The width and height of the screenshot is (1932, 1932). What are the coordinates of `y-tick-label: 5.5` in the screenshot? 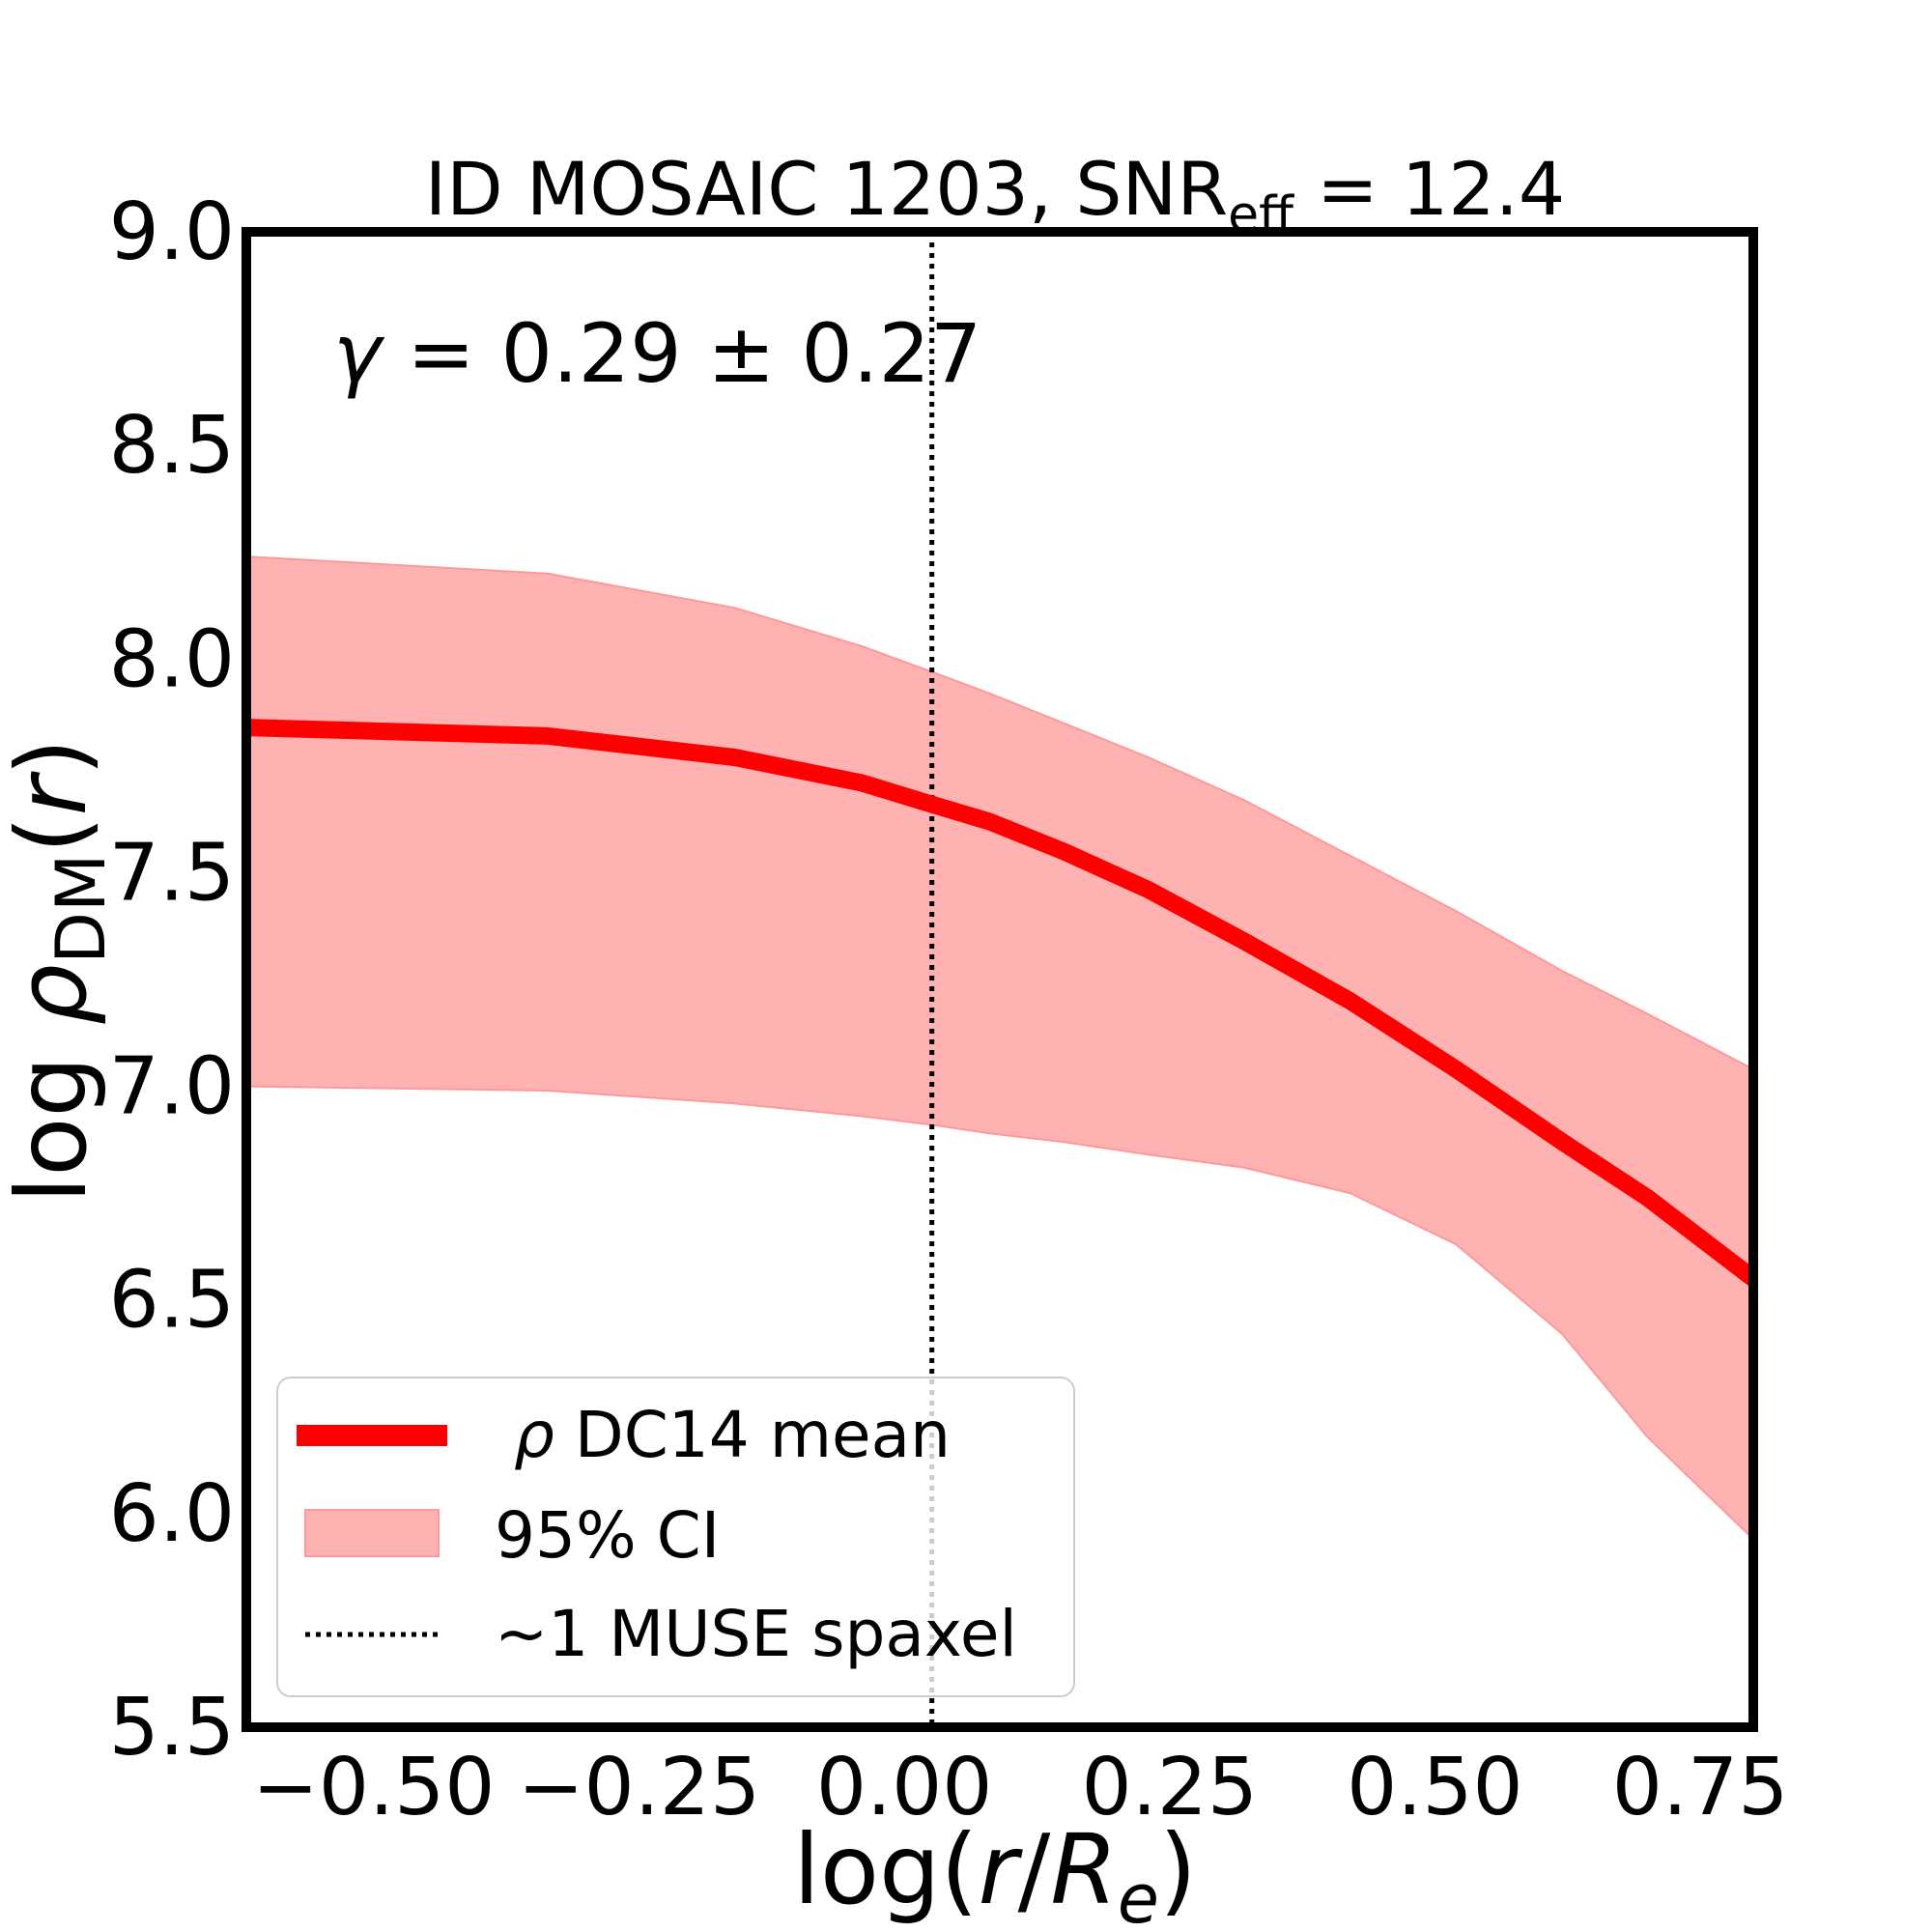 It's located at (172, 1728).